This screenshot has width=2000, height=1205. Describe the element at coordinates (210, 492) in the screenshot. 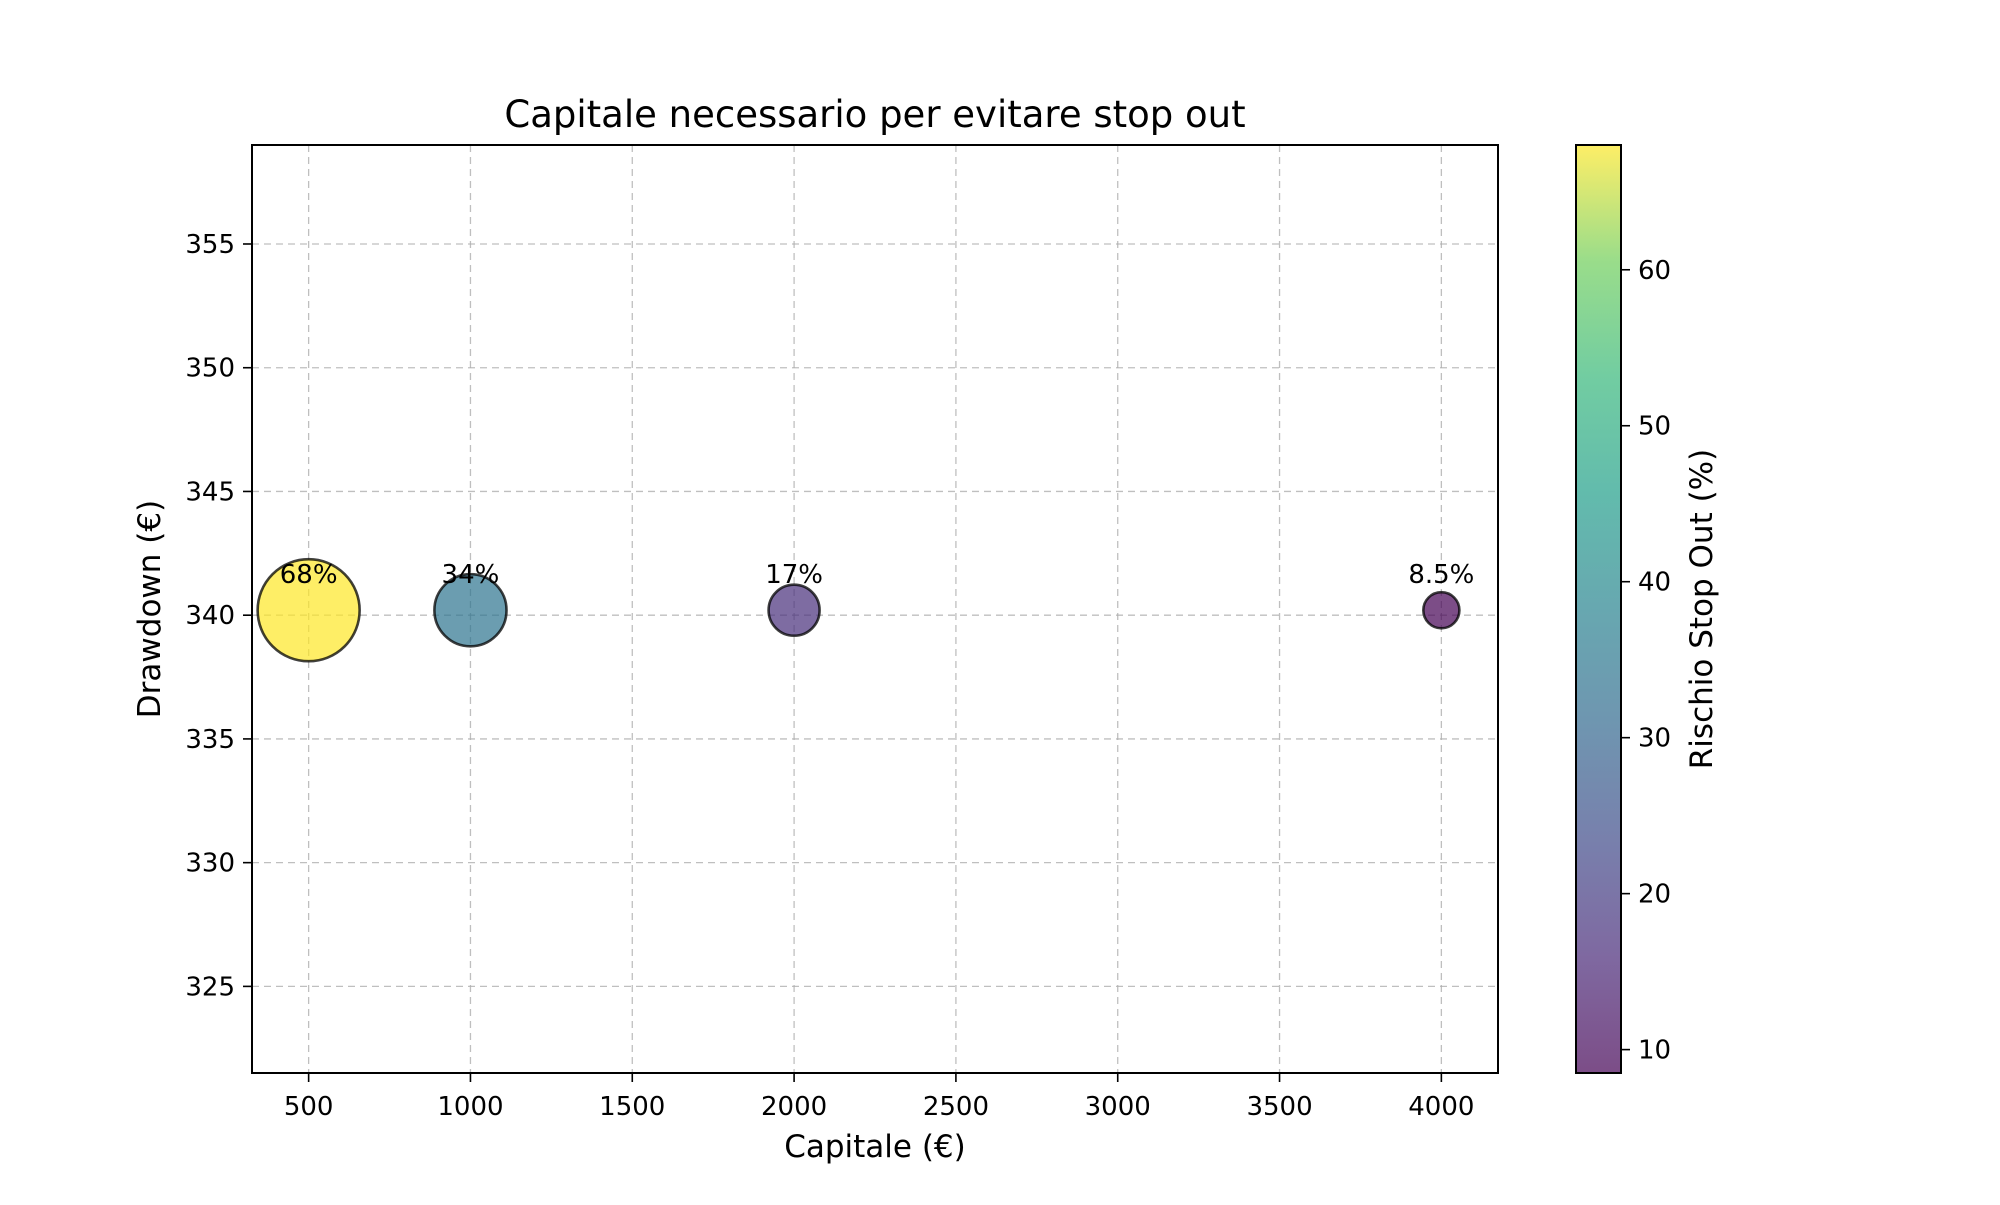

I see `y-tick-label: 345` at that location.